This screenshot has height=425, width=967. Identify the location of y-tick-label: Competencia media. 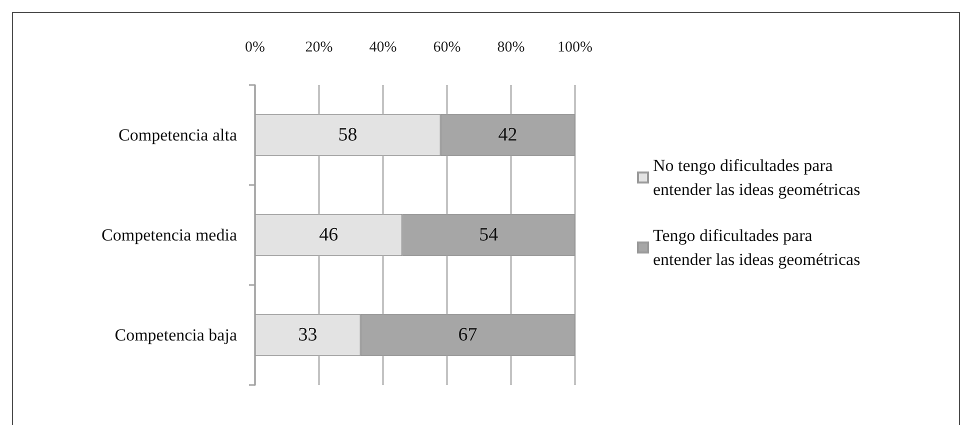
(170, 235).